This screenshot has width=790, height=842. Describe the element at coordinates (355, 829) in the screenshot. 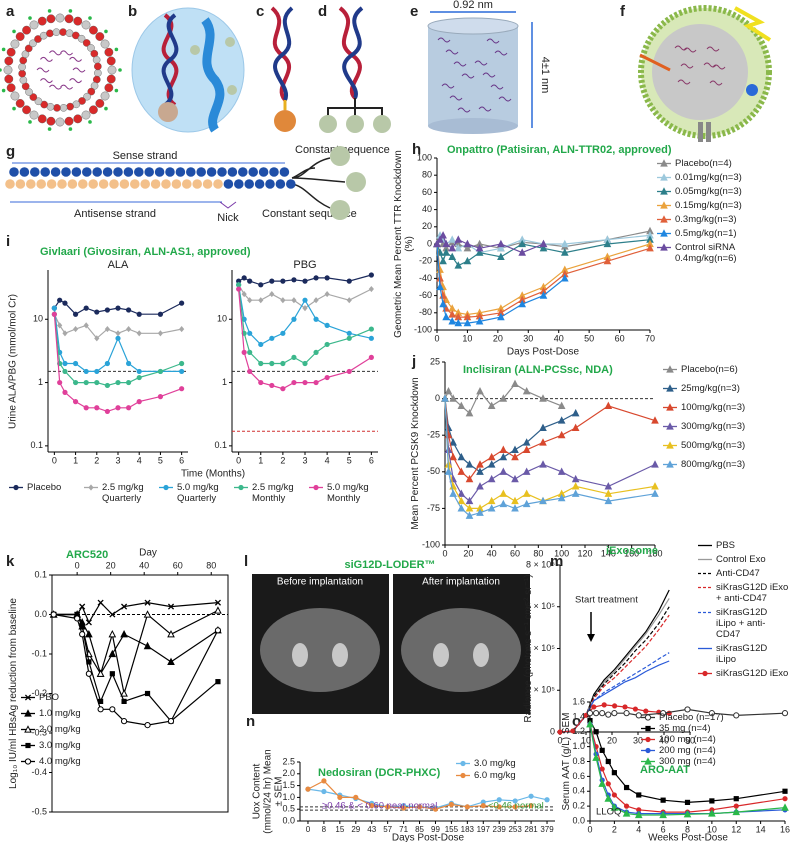

I see `x-tick-label: 29` at that location.